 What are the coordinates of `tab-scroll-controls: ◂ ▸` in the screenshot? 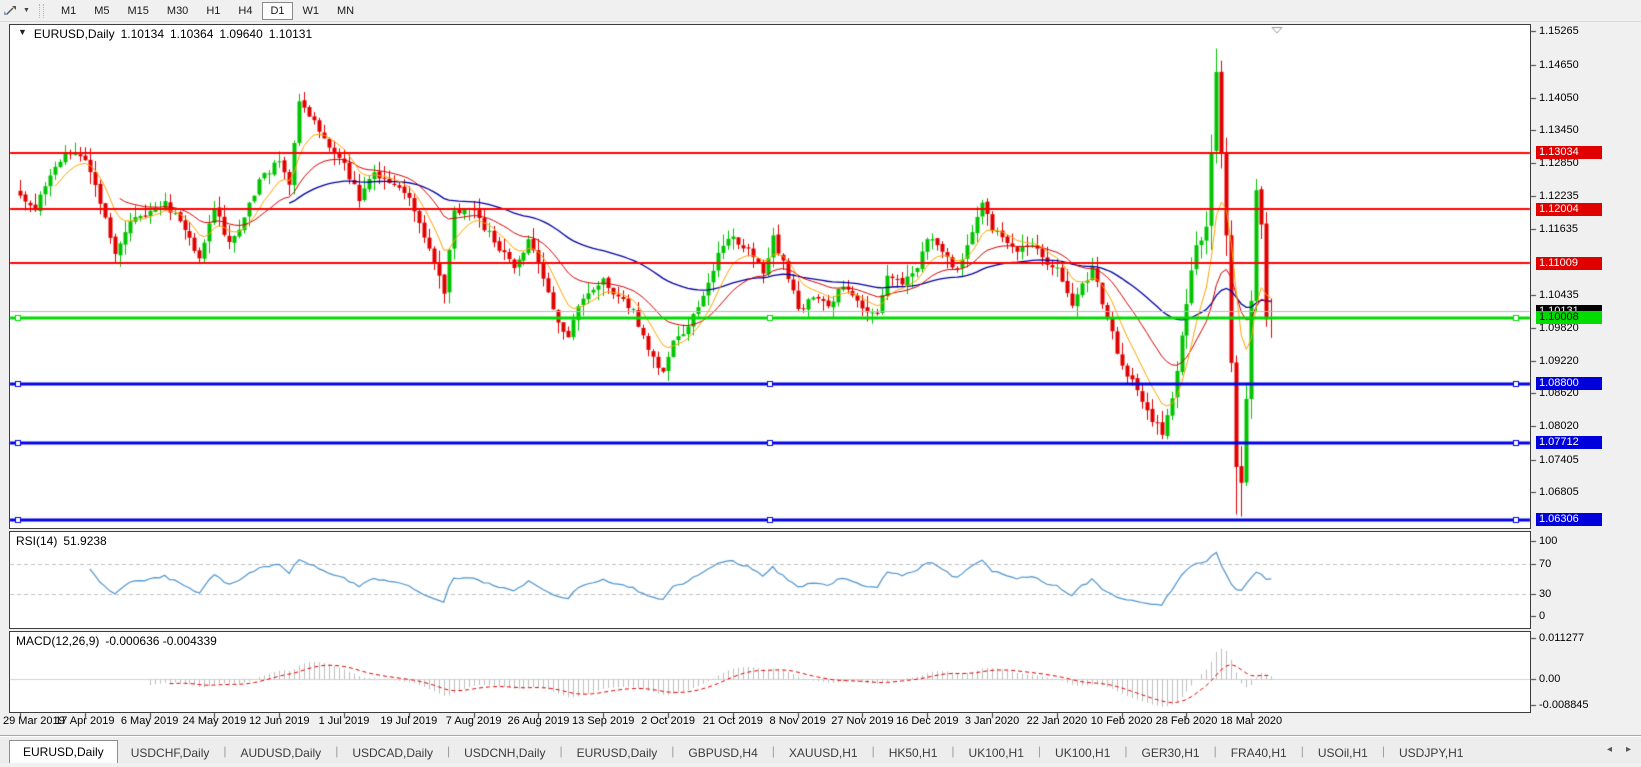 It's located at (1619, 749).